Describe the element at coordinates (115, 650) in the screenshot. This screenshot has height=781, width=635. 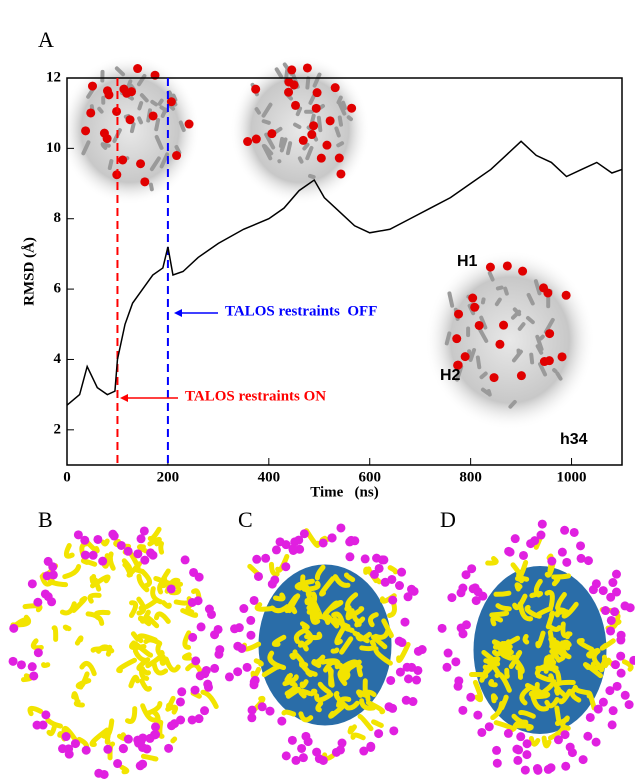
I see `micelle-core` at that location.